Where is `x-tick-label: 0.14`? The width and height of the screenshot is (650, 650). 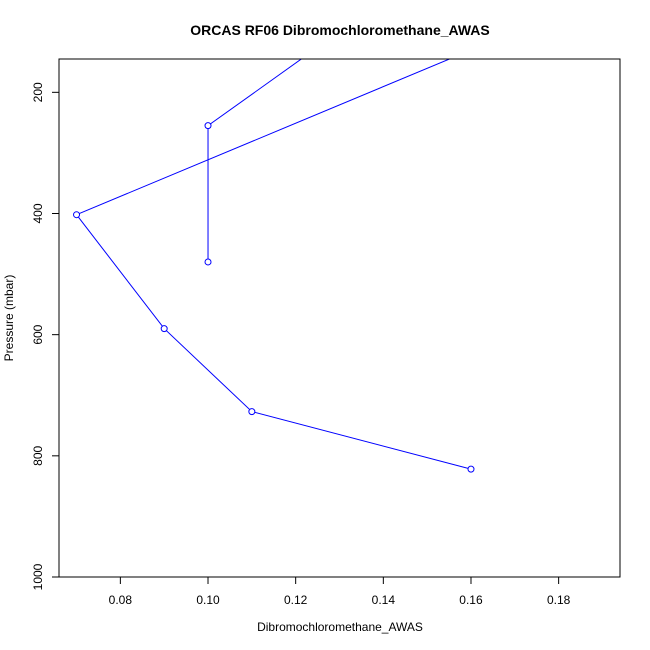 x-tick-label: 0.14 is located at coordinates (384, 600).